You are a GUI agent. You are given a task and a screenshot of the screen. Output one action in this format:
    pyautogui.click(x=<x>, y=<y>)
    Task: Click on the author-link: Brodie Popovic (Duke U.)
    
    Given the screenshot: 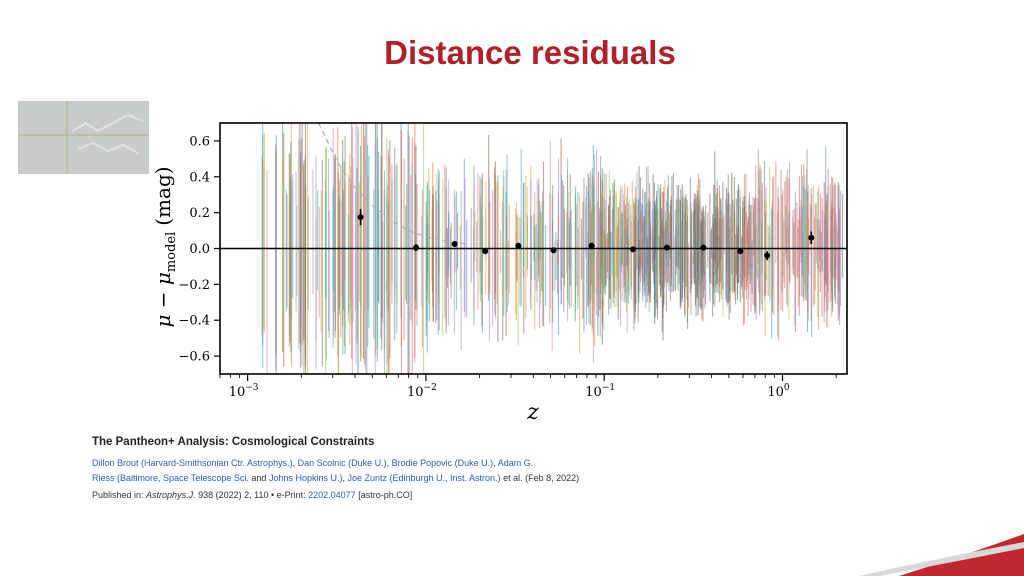 What is the action you would take?
    pyautogui.click(x=442, y=463)
    